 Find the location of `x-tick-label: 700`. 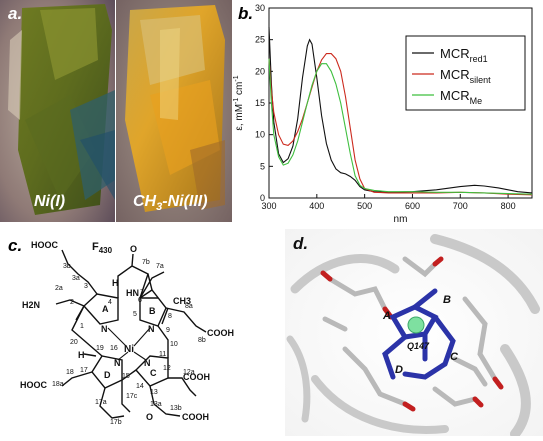

x-tick-label: 700 is located at coordinates (460, 206).